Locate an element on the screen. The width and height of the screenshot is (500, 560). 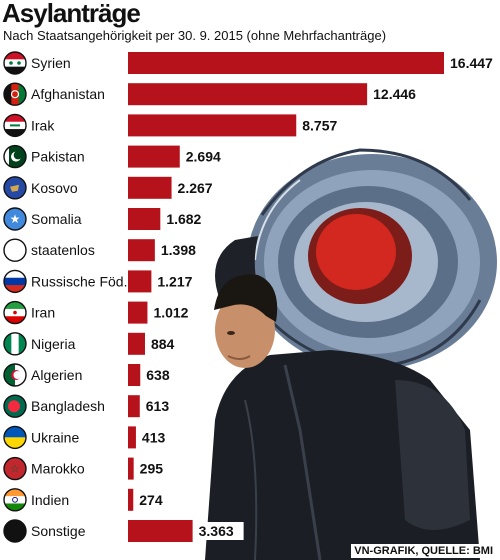
russia-flag-icon is located at coordinates (15, 281).